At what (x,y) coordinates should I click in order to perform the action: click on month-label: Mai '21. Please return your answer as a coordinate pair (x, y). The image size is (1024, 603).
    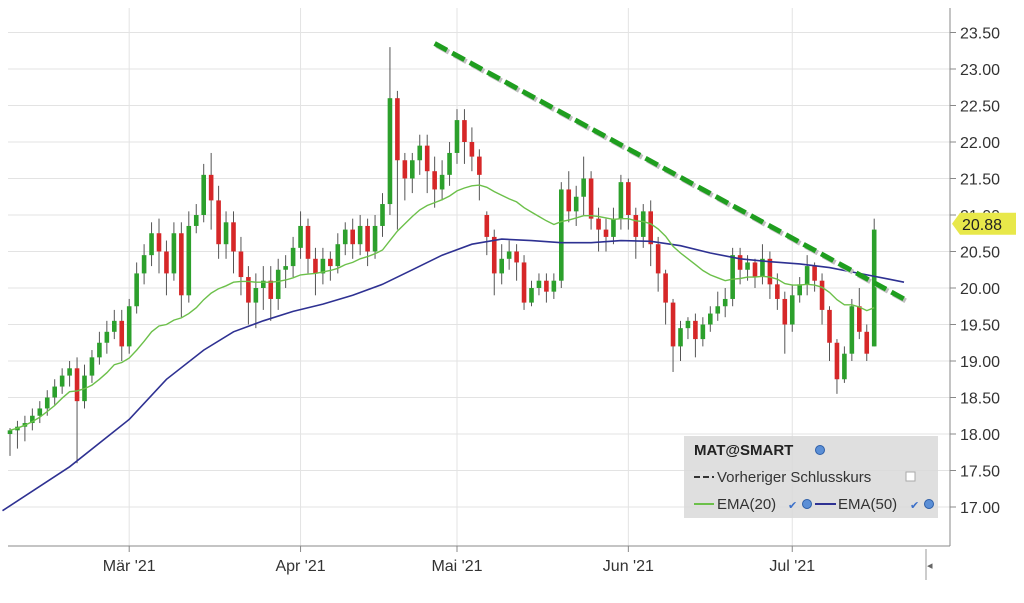
    Looking at the image, I should click on (456, 566).